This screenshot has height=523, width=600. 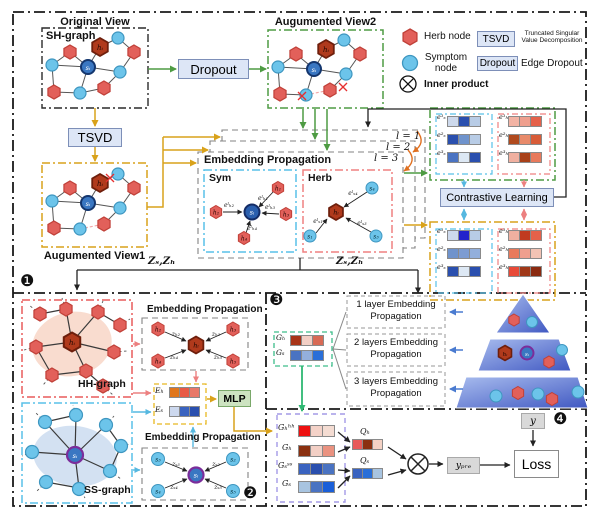 What do you see at coordinates (288, 121) in the screenshot?
I see `green-arrows` at bounding box center [288, 121].